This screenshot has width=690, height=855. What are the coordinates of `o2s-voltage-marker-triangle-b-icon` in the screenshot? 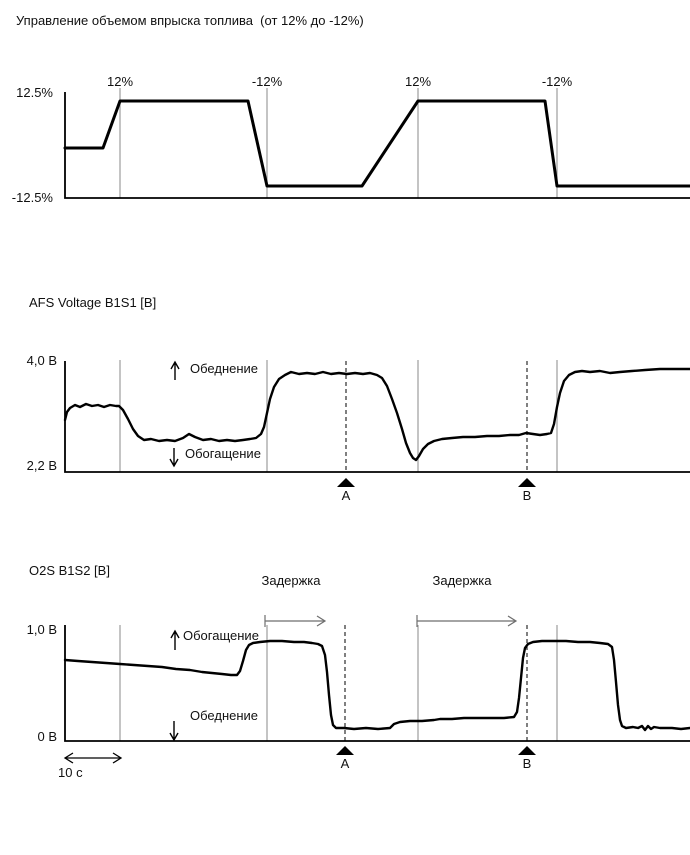 It's located at (527, 750).